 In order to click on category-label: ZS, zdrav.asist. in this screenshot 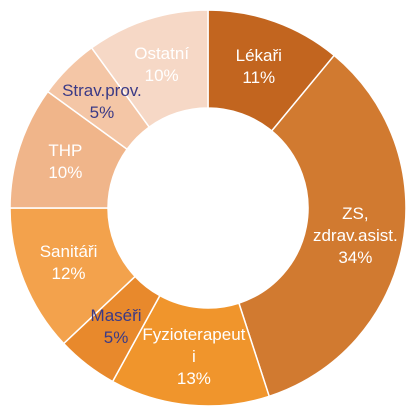, I will do `click(355, 225)`.